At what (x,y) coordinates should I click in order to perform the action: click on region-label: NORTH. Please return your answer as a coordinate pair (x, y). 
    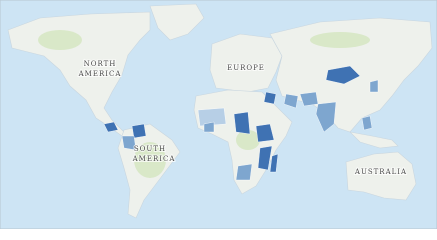
    Looking at the image, I should click on (100, 64).